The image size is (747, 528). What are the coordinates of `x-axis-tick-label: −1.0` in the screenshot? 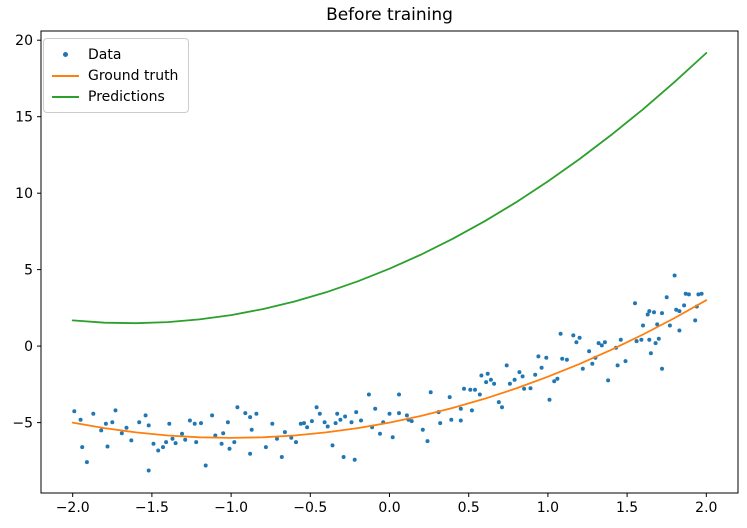 It's located at (231, 508).